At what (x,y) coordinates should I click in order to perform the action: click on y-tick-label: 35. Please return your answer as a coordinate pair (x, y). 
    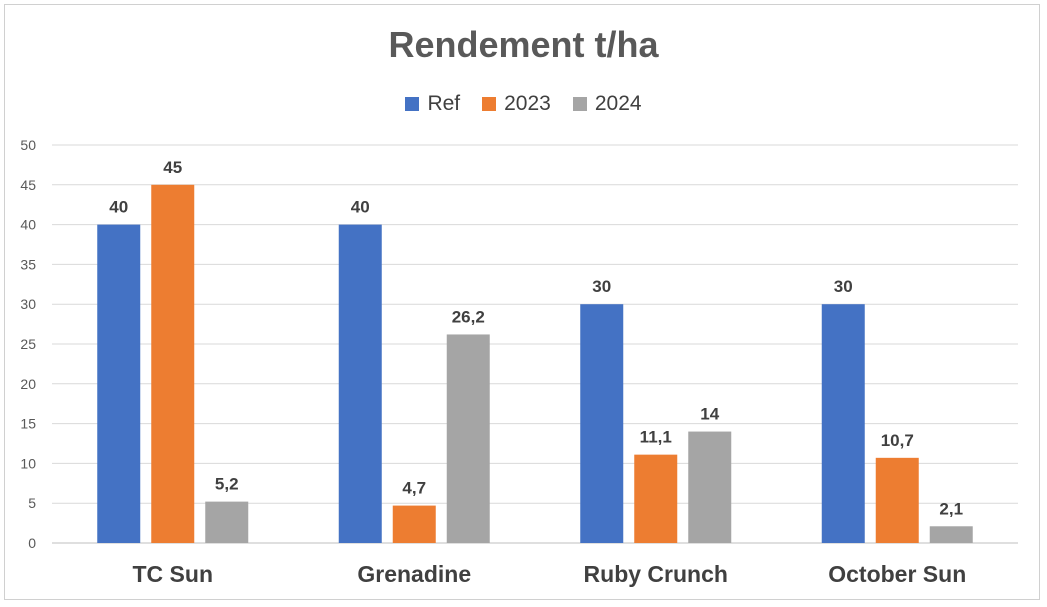
    Looking at the image, I should click on (28, 264).